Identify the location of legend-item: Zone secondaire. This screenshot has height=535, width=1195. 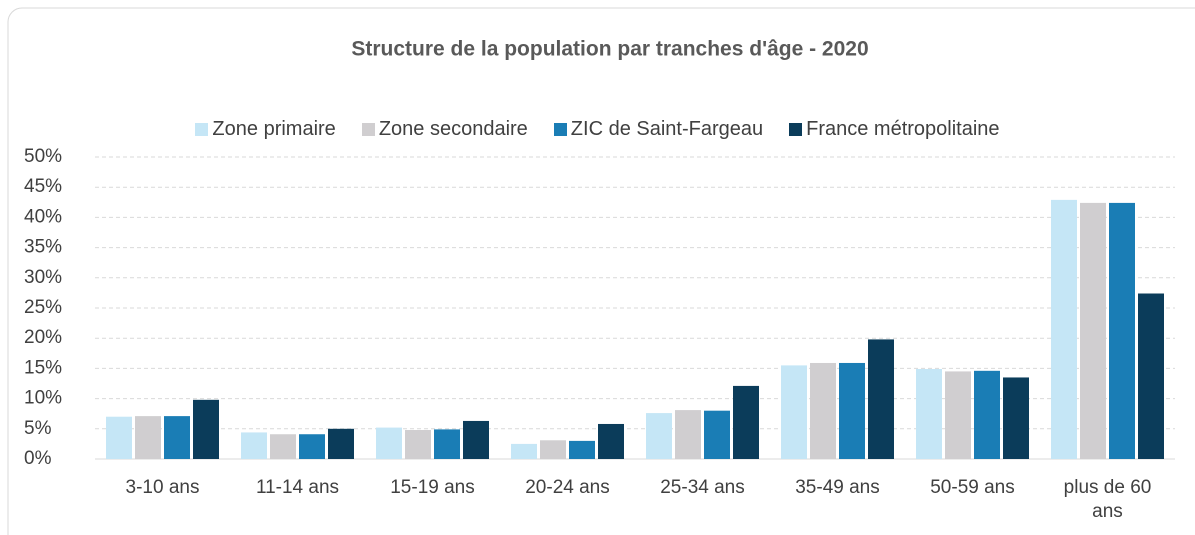
(444, 129).